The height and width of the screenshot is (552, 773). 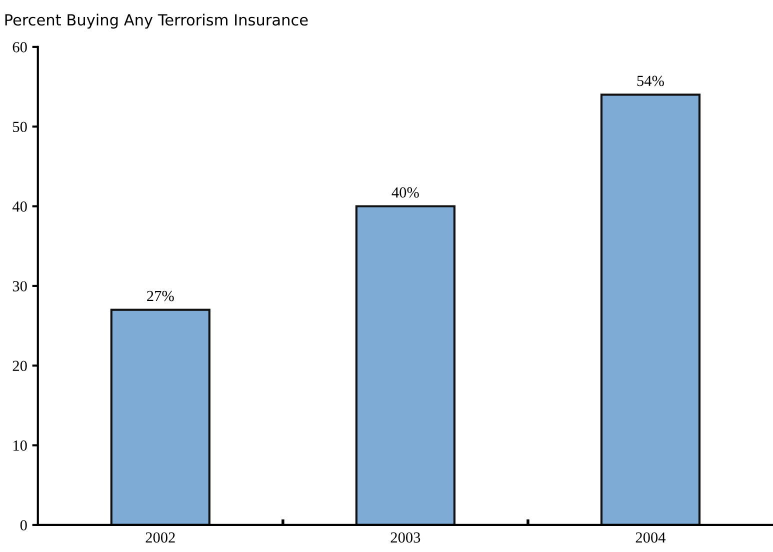 I want to click on x-tick-label: 2004, so click(x=651, y=537).